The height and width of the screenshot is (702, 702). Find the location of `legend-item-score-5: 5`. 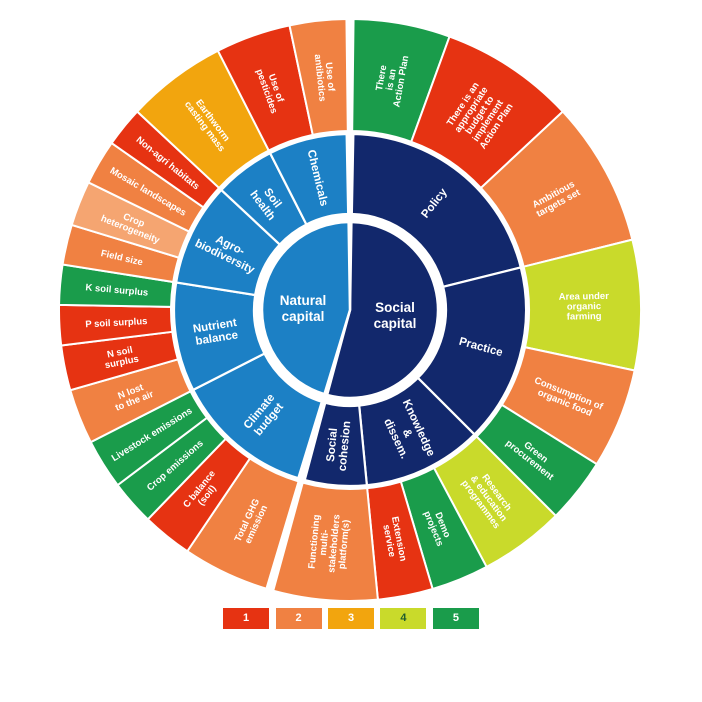

legend-item-score-5: 5 is located at coordinates (455, 618).